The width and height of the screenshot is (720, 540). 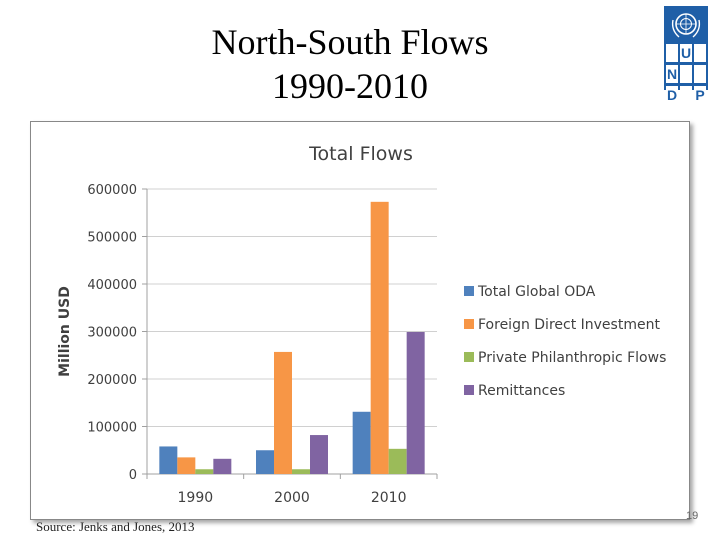 What do you see at coordinates (112, 428) in the screenshot?
I see `y-tick-label: 100000` at bounding box center [112, 428].